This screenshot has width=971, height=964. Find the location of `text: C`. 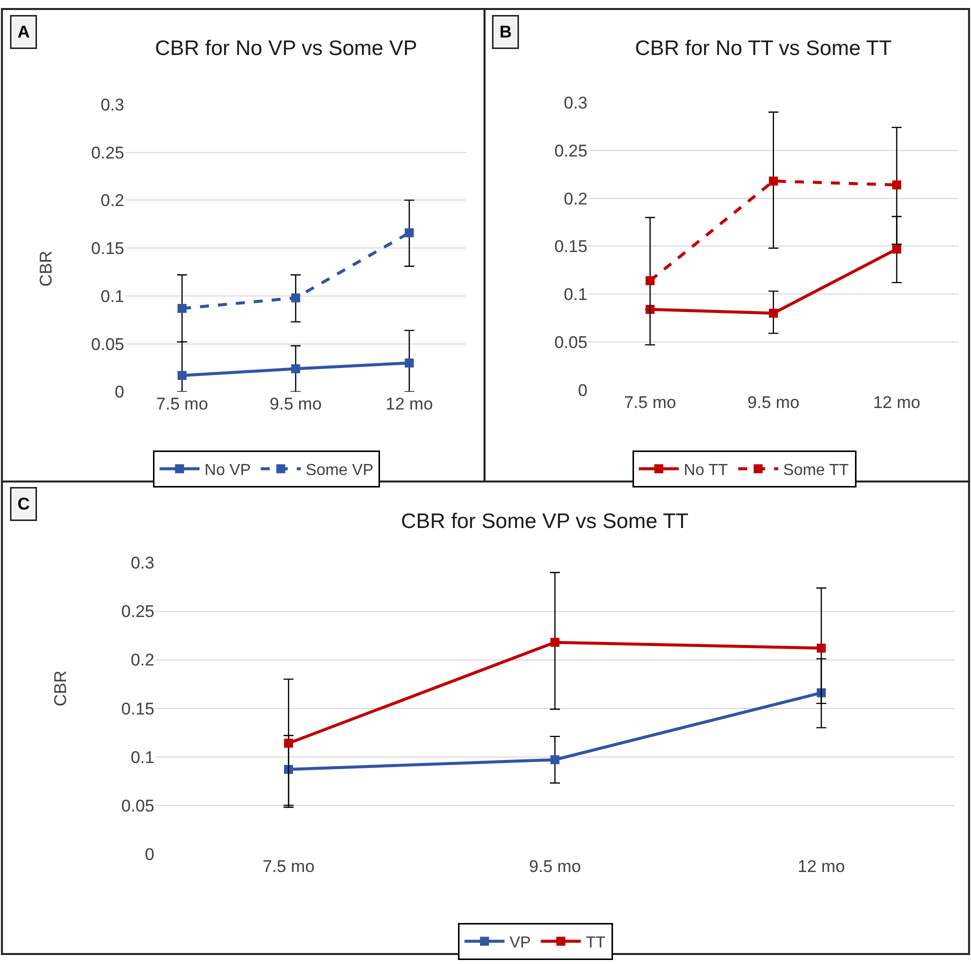

text: C is located at coordinates (24, 504).